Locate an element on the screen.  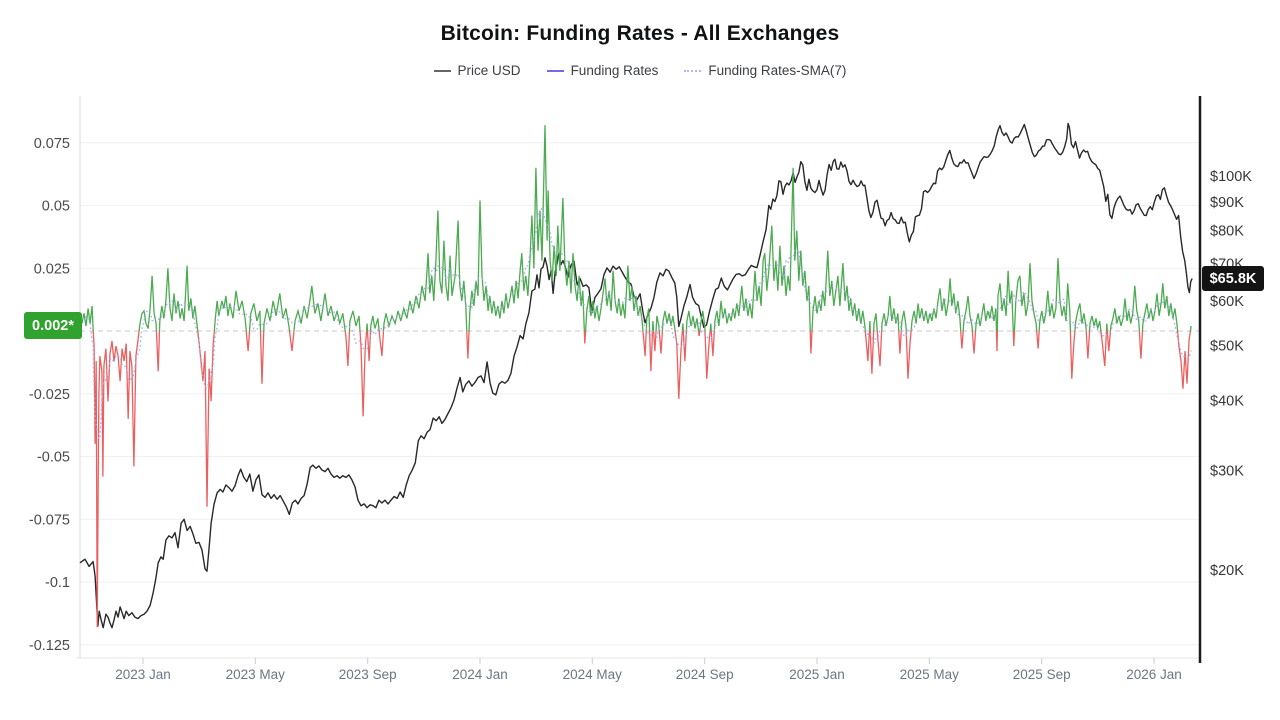
legend-label: Funding Rates is located at coordinates (614, 70).